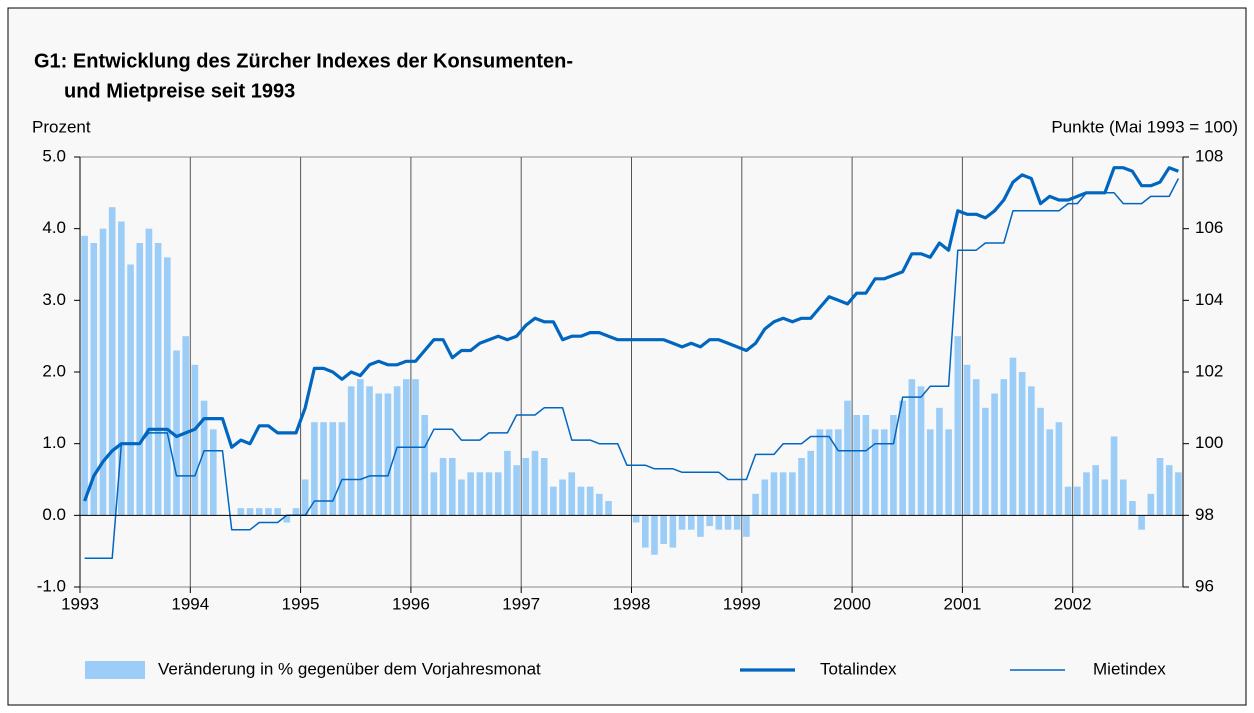 This screenshot has width=1254, height=713. Describe the element at coordinates (1209, 299) in the screenshot. I see `y2-tick-label: 104` at that location.